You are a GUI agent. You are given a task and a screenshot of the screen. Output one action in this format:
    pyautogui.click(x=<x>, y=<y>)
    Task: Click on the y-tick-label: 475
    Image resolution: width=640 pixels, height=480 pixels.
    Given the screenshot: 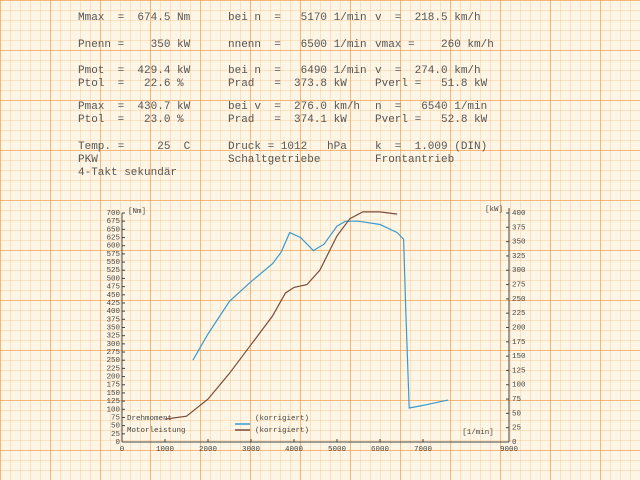 What is the action you would take?
    pyautogui.click(x=113, y=288)
    